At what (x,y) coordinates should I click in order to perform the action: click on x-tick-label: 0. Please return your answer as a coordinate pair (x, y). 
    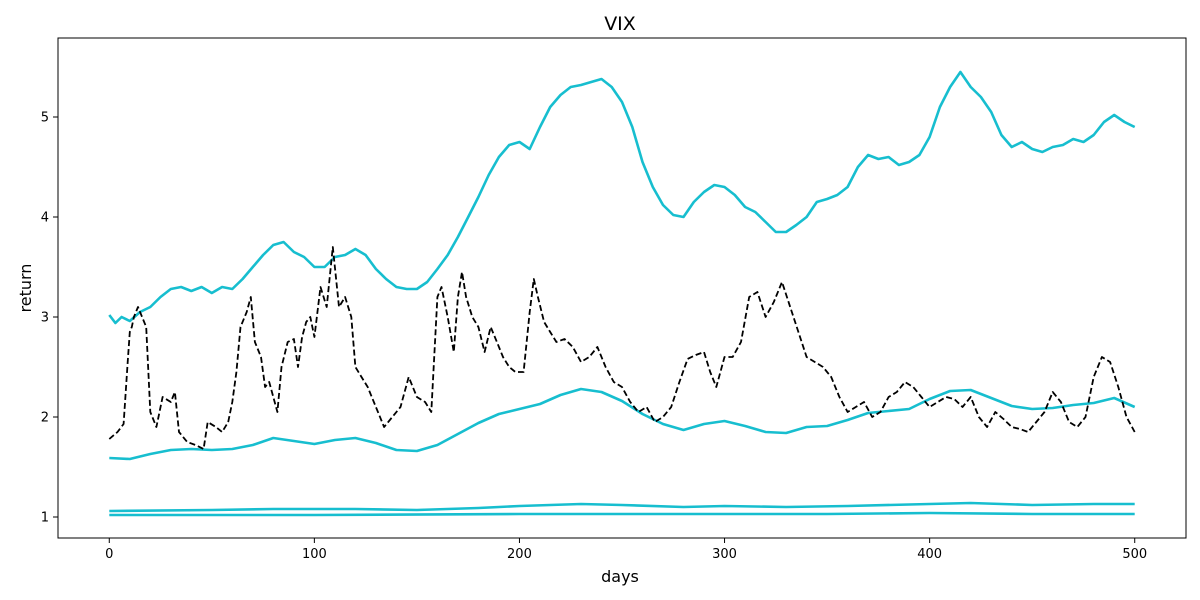
    Looking at the image, I should click on (109, 554).